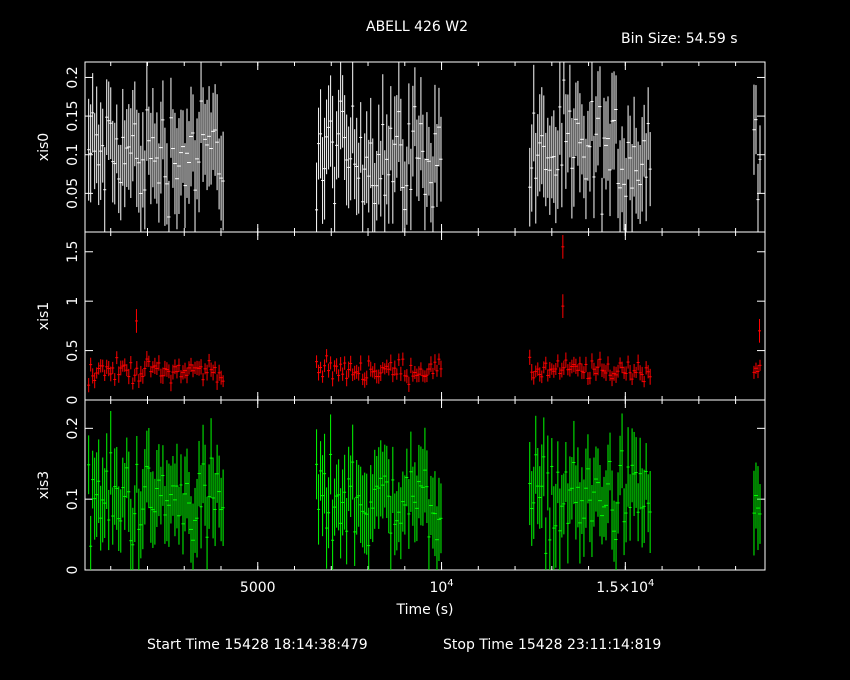 The image size is (850, 680). I want to click on xis1-ylabel: xis1, so click(44, 316).